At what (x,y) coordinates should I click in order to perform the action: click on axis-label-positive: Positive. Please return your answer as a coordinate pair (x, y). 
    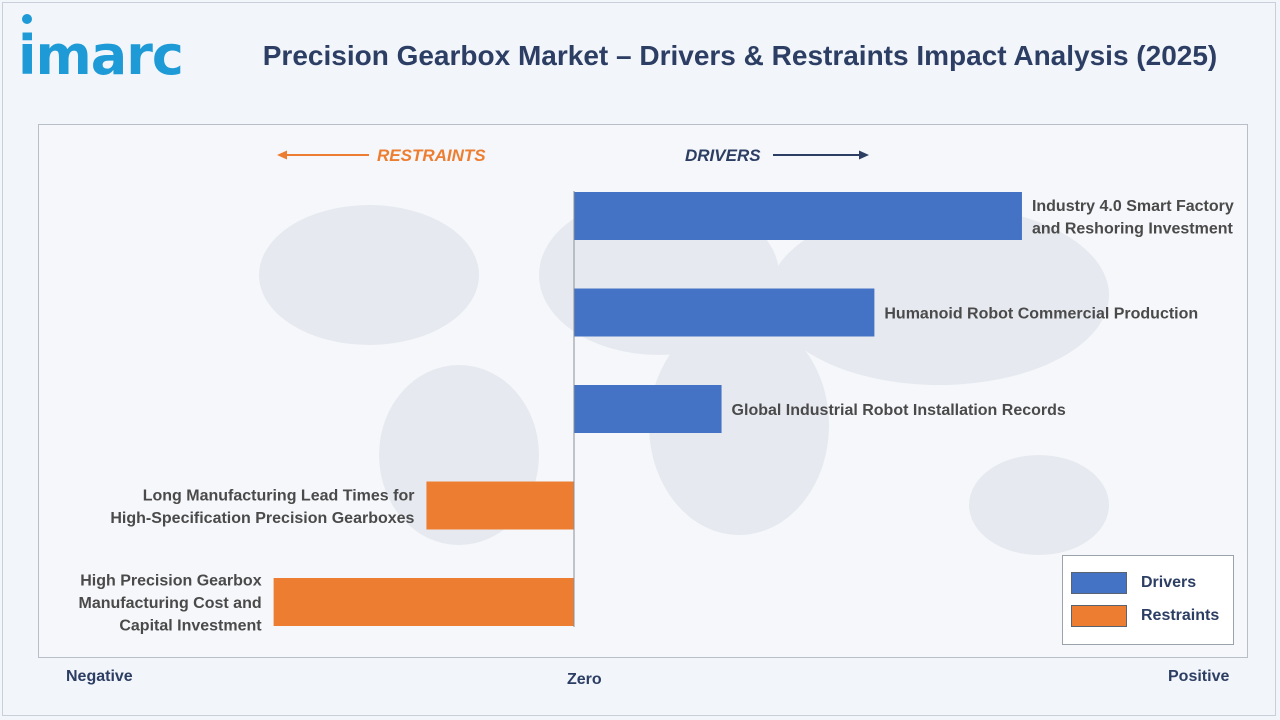
    Looking at the image, I should click on (1199, 676).